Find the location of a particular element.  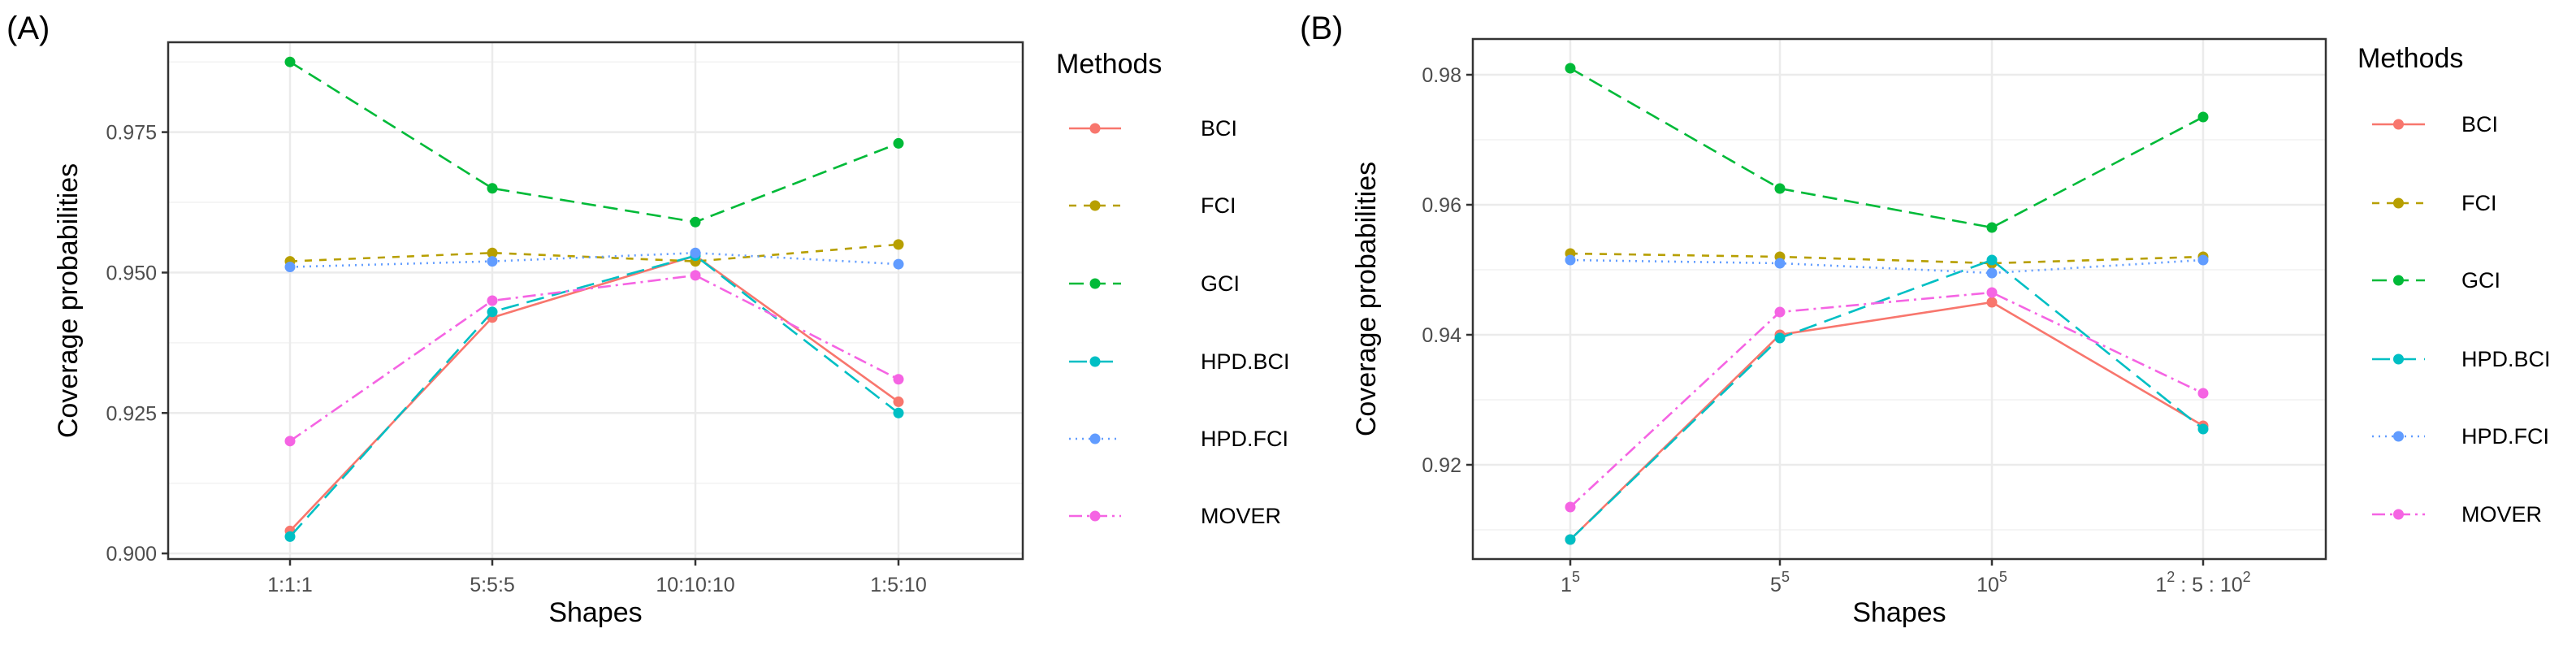

x-tick-label: 12 : 5 : 102 is located at coordinates (2202, 582).